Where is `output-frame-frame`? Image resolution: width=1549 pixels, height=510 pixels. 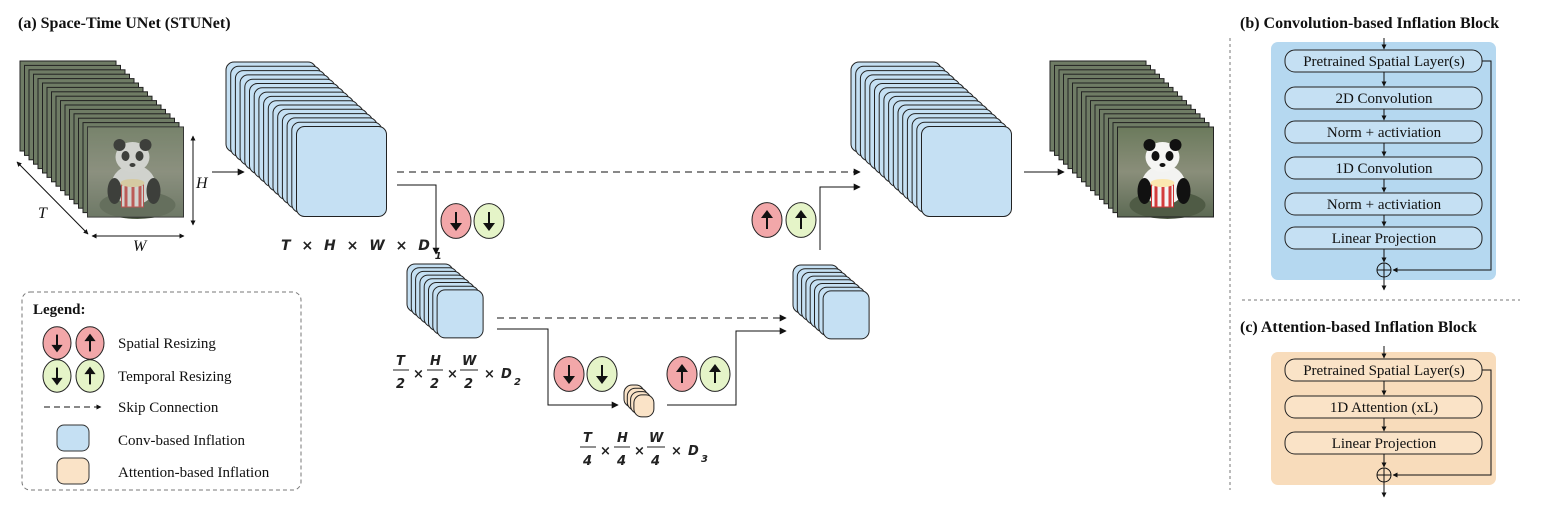 output-frame-frame is located at coordinates (1165, 172).